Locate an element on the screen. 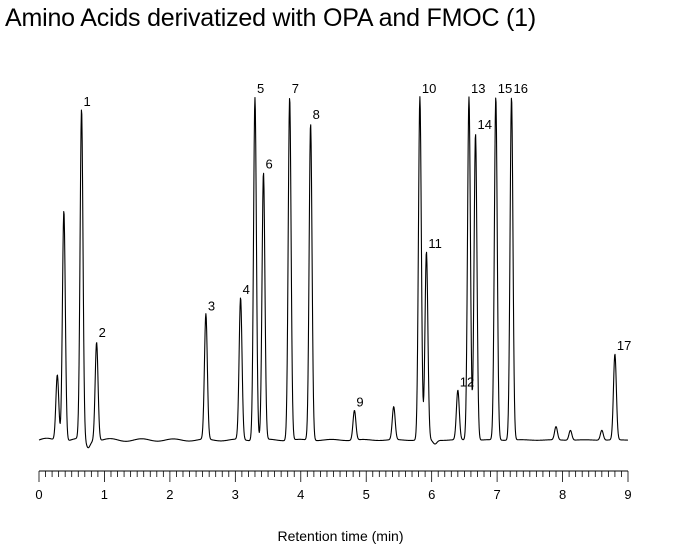  x-tick-label: 8 is located at coordinates (562, 494).